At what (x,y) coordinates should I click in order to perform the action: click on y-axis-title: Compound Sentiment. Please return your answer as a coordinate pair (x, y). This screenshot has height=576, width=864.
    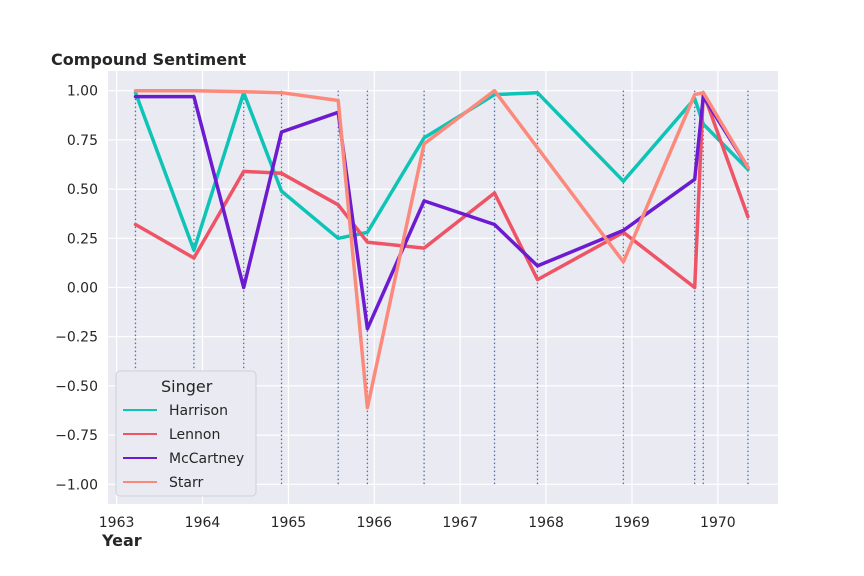
    Looking at the image, I should click on (148, 59).